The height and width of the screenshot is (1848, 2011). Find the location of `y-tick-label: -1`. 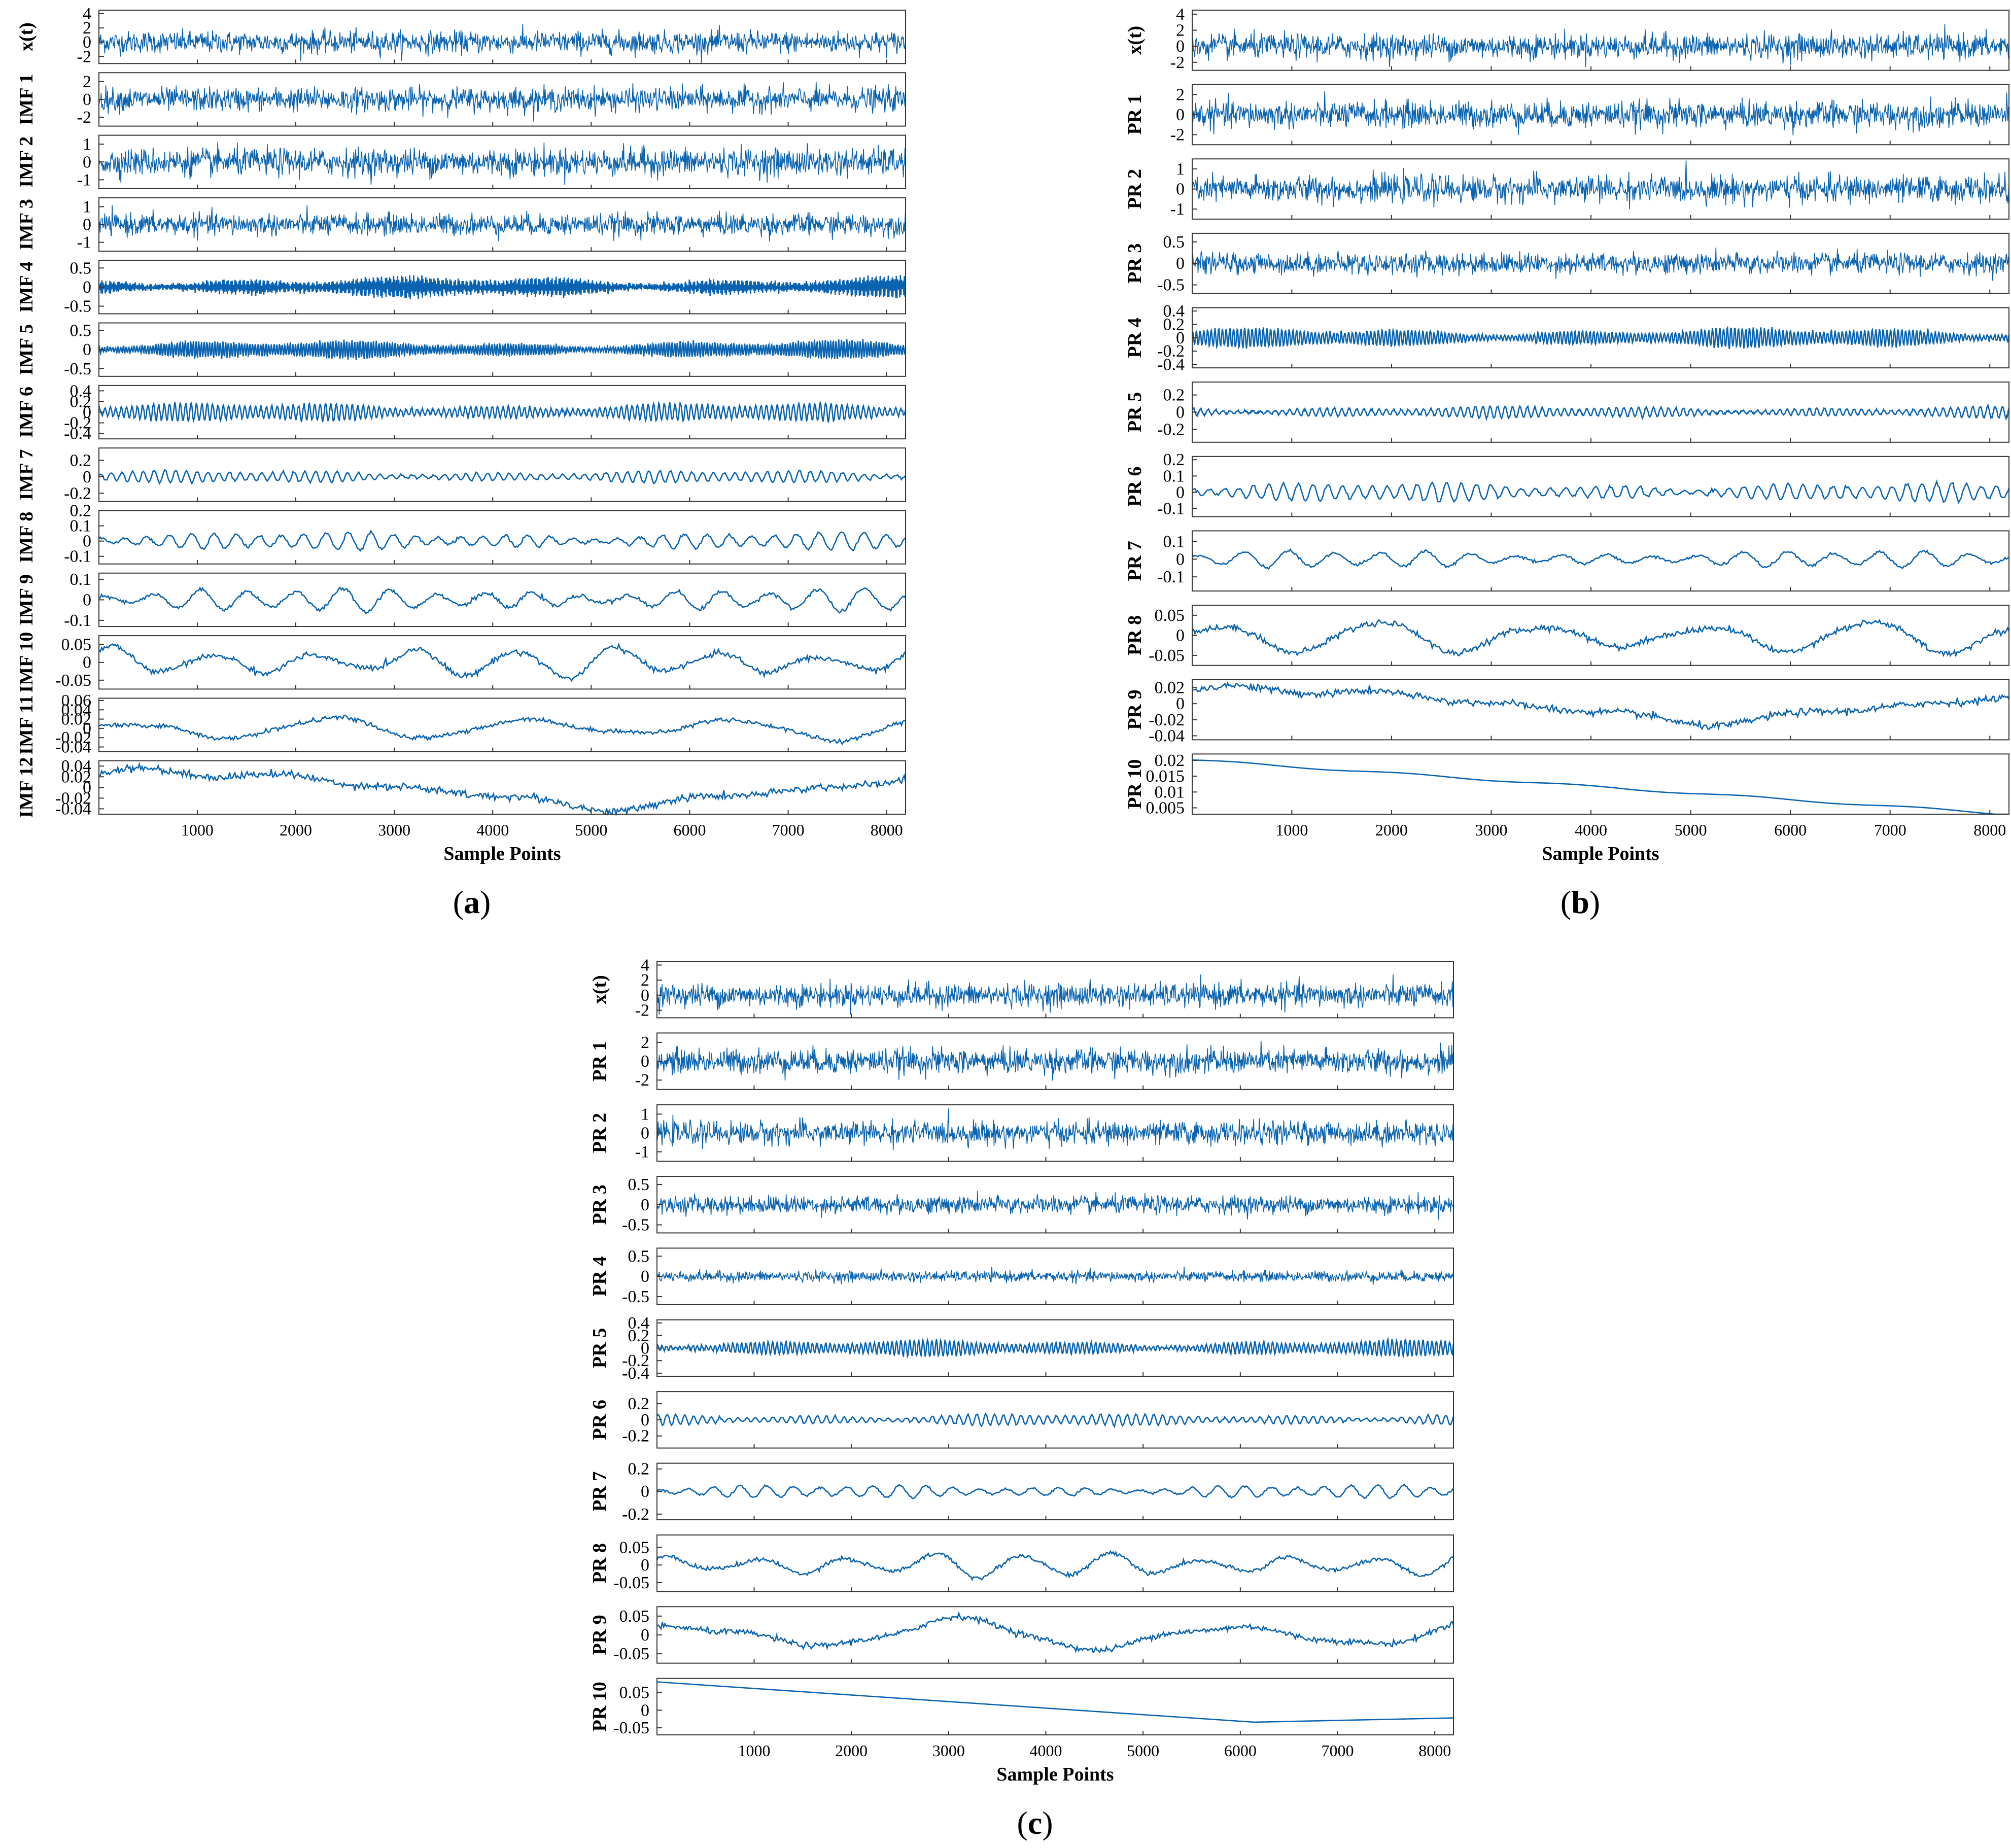

y-tick-label: -1 is located at coordinates (84, 242).